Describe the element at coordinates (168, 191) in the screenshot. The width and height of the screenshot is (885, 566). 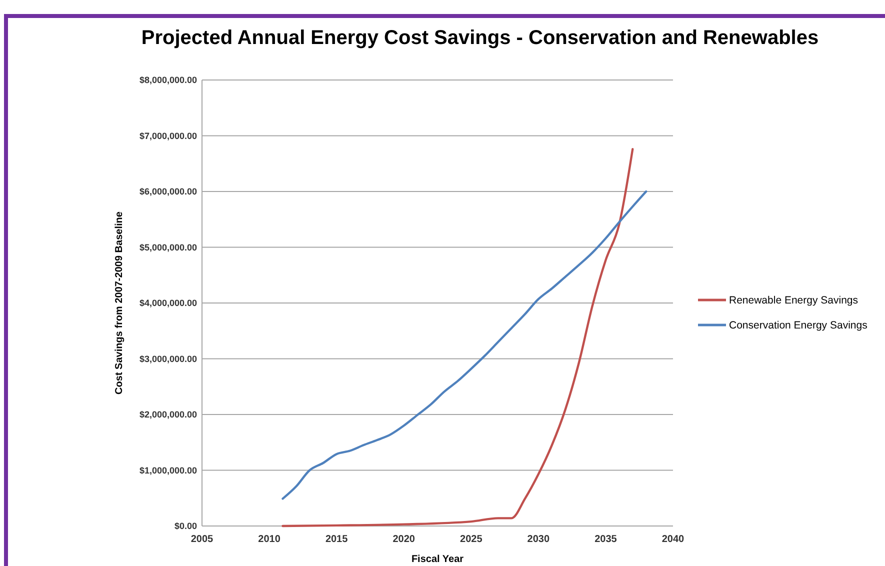
I see `y-tick-label: $6,000,000.00` at that location.